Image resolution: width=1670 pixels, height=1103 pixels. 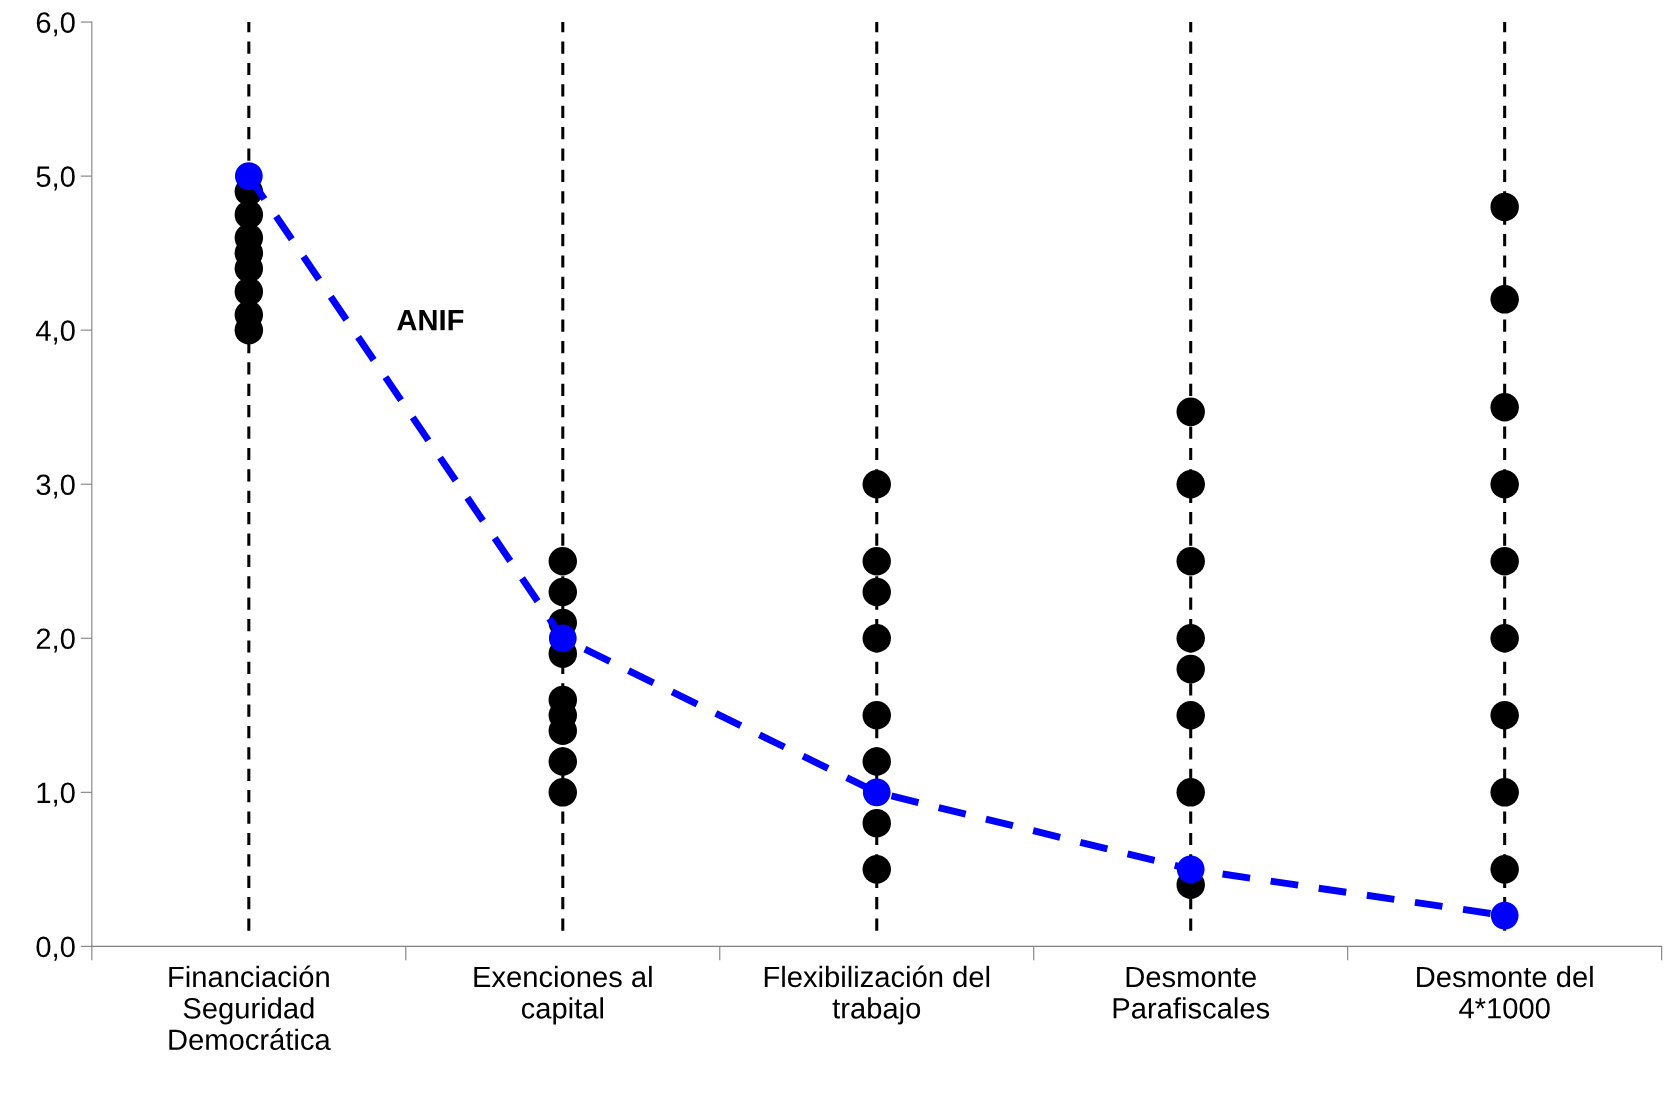 What do you see at coordinates (55, 640) in the screenshot?
I see `y-tick-label: 2,0` at bounding box center [55, 640].